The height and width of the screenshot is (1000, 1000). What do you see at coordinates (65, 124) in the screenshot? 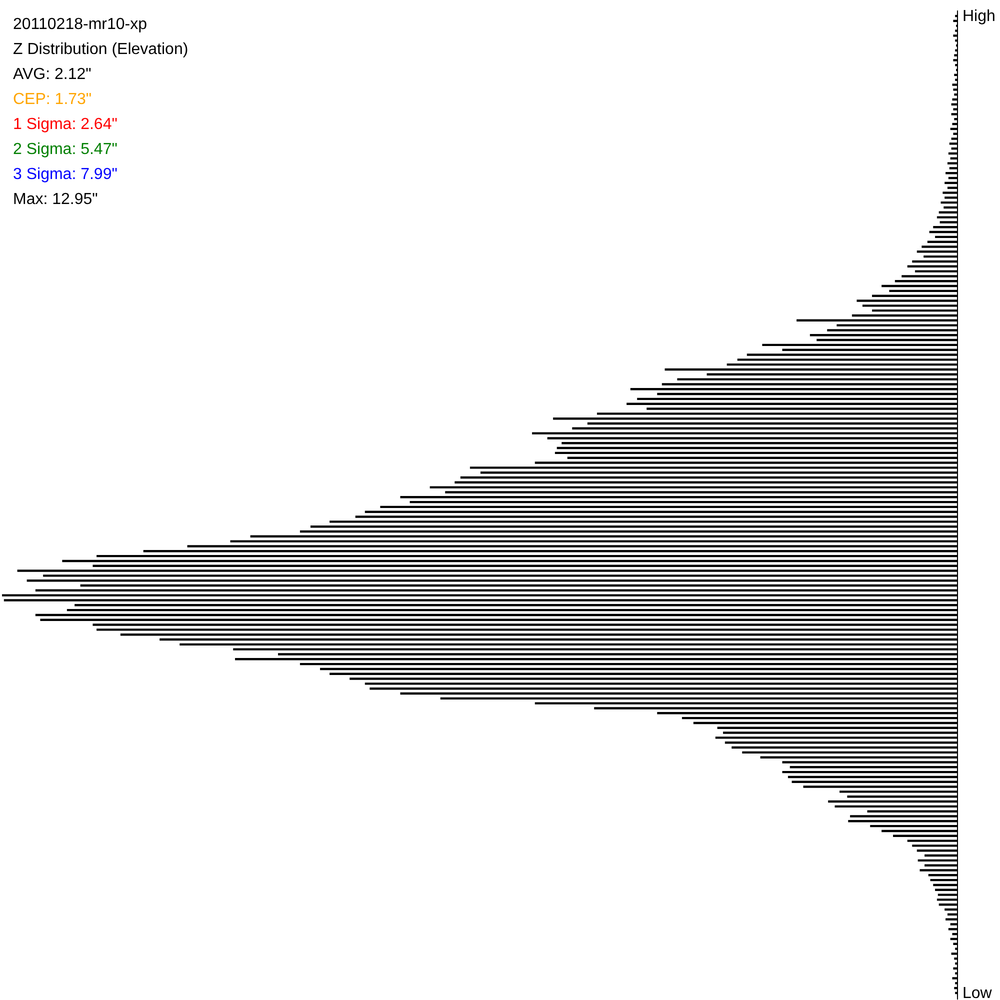
I see `annotation: 1 Sigma: 2.64"` at bounding box center [65, 124].